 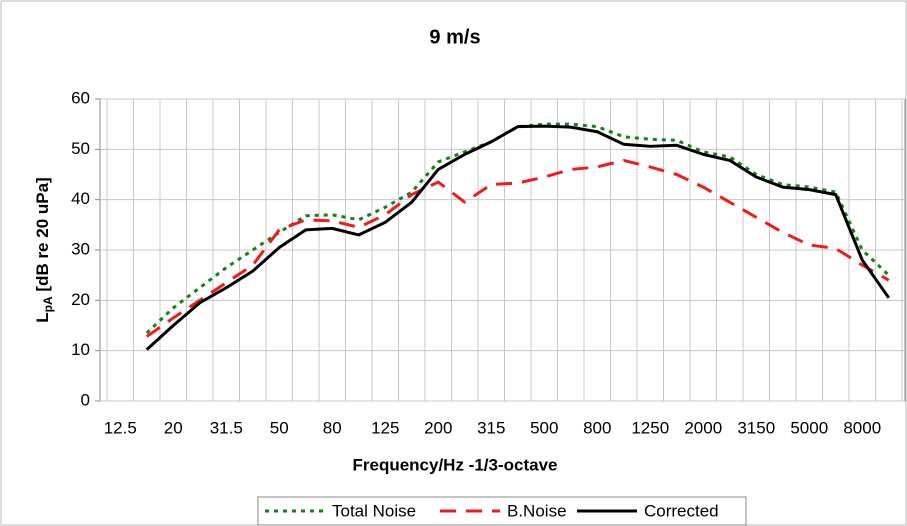 What do you see at coordinates (173, 427) in the screenshot?
I see `x-tick-label: 20` at bounding box center [173, 427].